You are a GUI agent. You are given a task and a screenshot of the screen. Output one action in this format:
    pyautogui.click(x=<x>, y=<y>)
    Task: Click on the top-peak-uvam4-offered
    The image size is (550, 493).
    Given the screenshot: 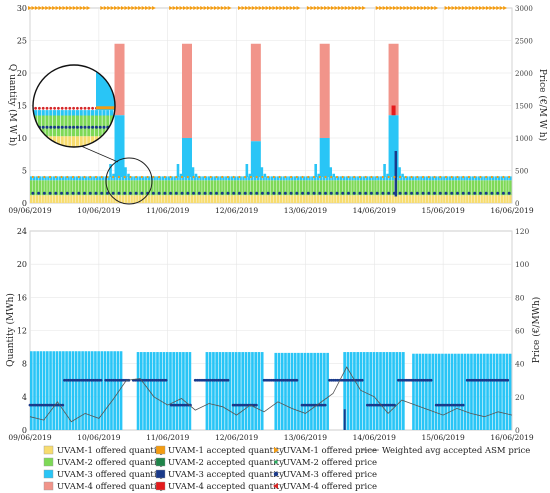 What is the action you would take?
    pyautogui.click(x=393, y=79)
    